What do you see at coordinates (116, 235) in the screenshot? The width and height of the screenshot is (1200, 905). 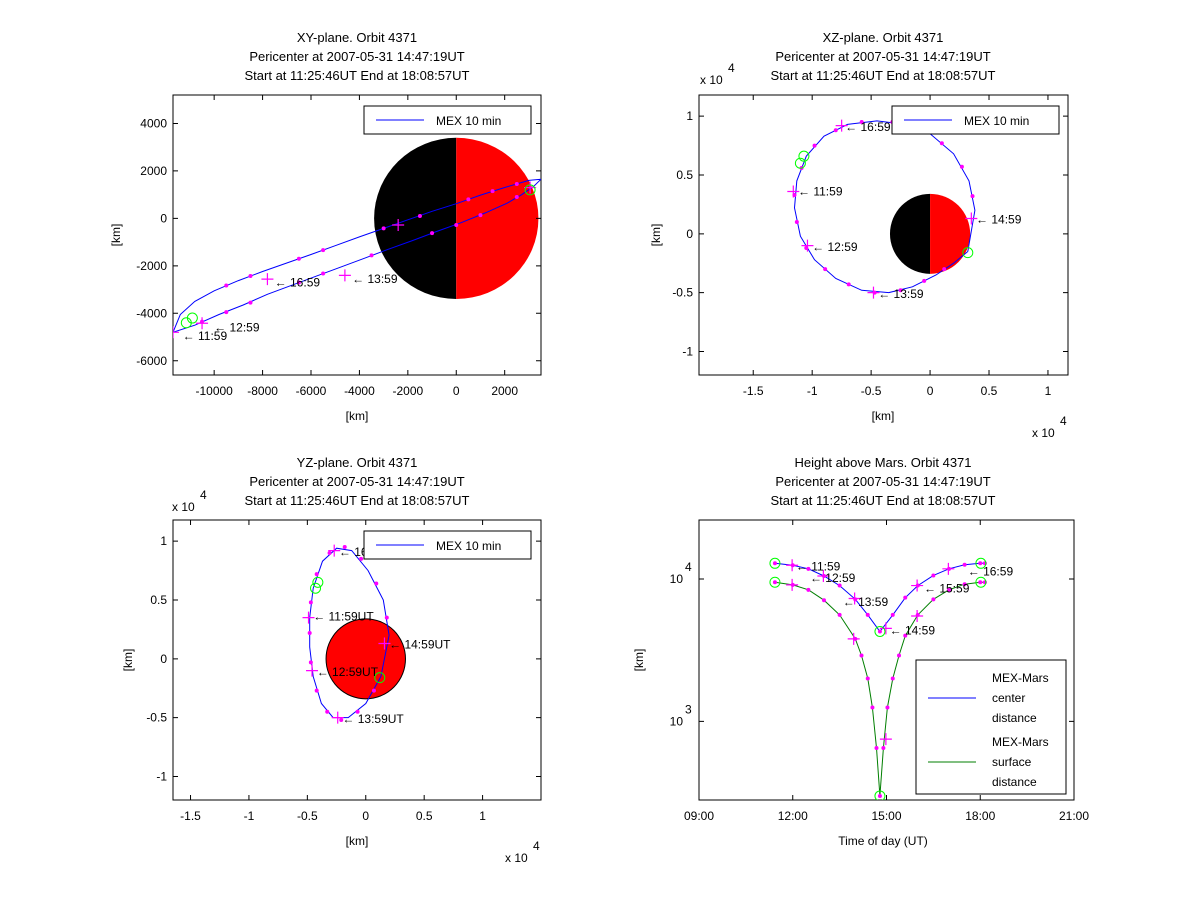 I see `xy-y-axis-label: [km]` at bounding box center [116, 235].